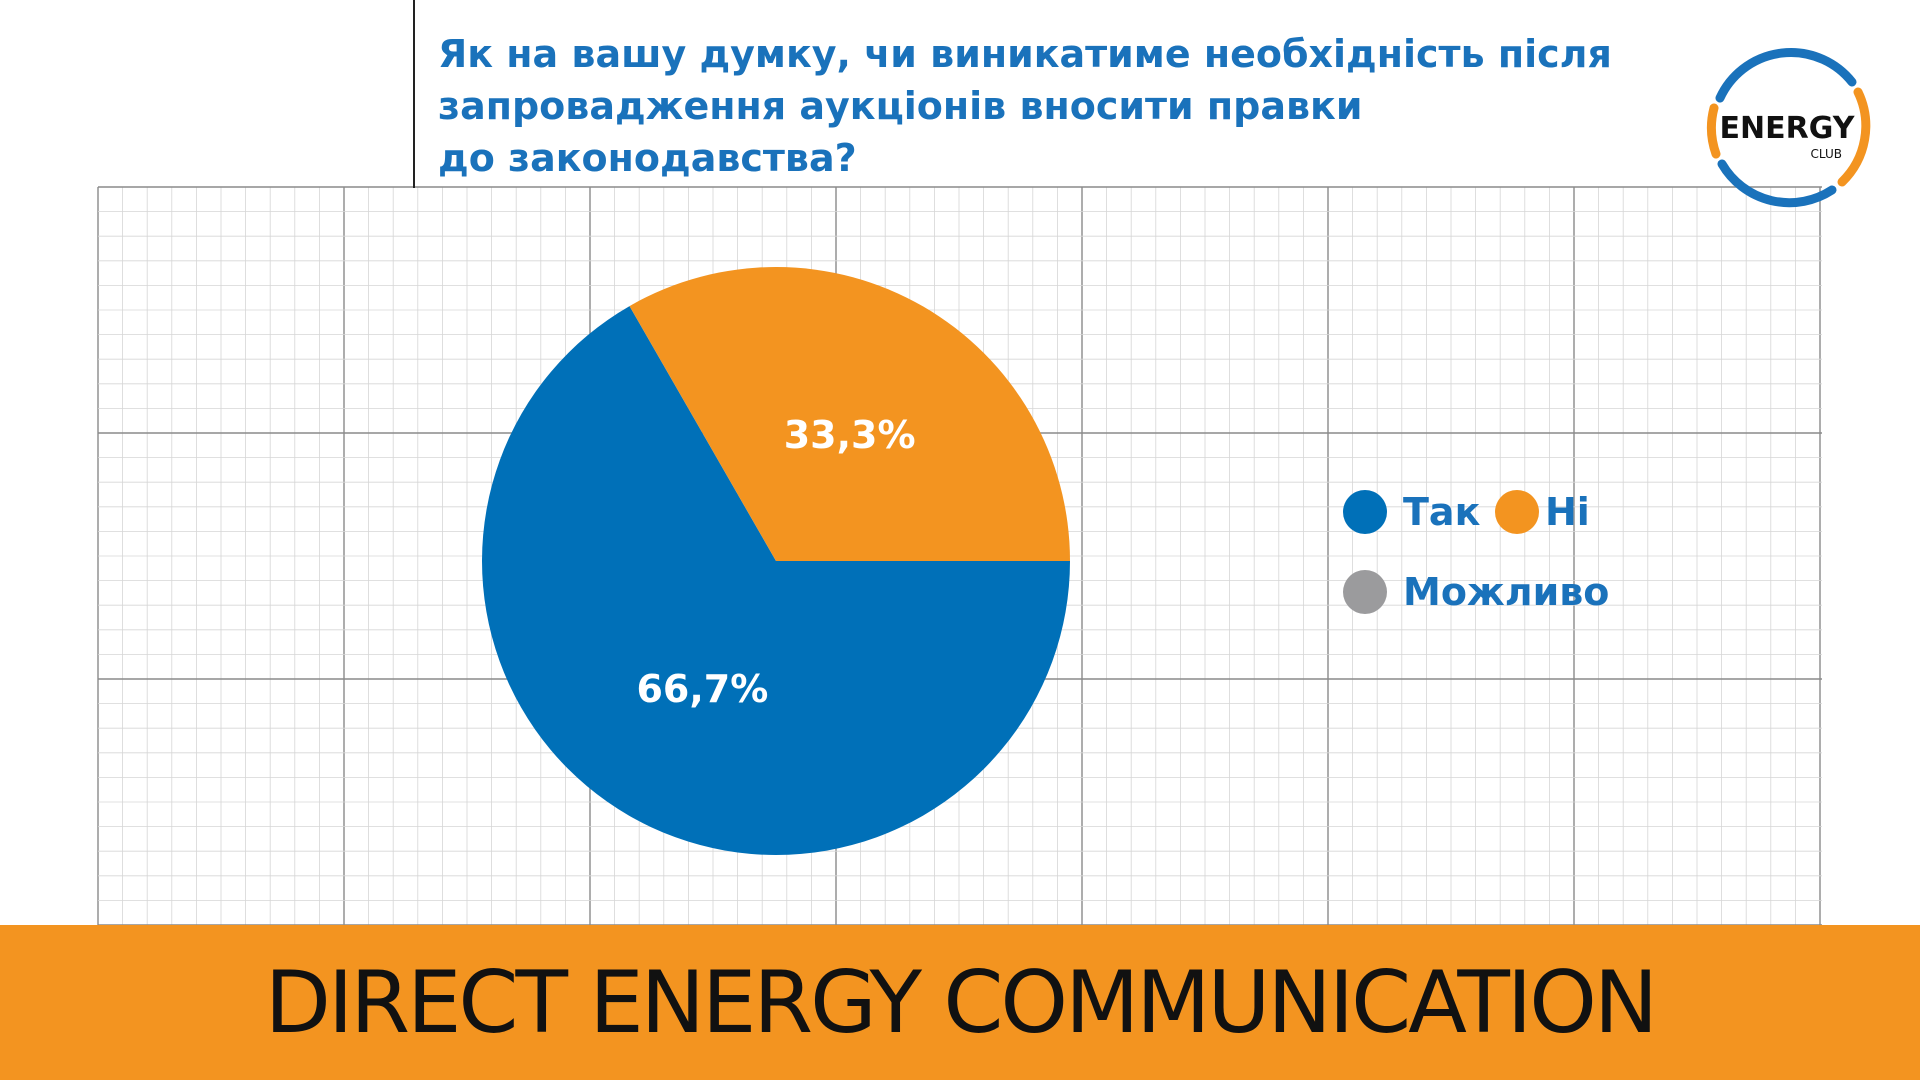 The width and height of the screenshot is (1920, 1080). I want to click on energy-club-logo: ENERGY CLUB, so click(1788, 128).